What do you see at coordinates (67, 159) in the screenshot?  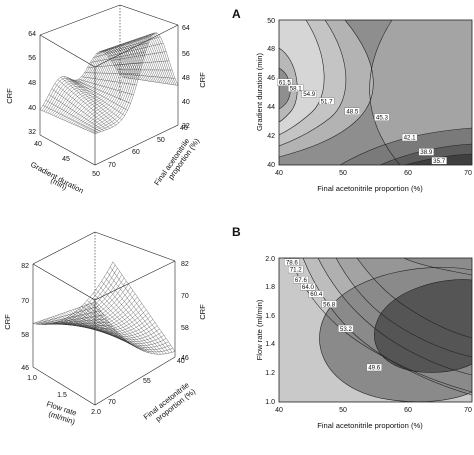 I see `surface-a-xticks: 40 45 50` at bounding box center [67, 159].